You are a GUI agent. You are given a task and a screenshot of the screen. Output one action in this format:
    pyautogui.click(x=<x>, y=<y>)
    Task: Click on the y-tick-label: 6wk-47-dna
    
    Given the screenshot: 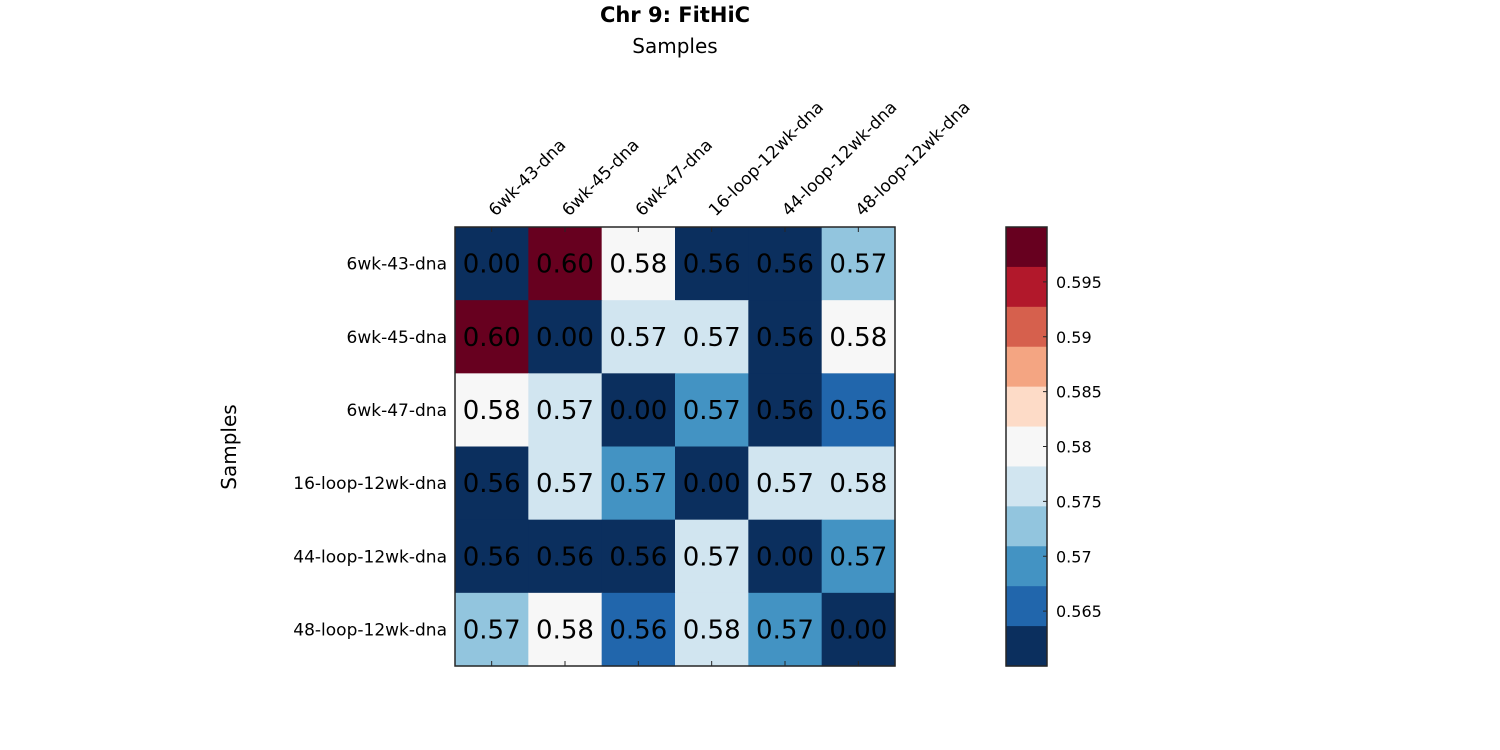 What is the action you would take?
    pyautogui.click(x=397, y=411)
    